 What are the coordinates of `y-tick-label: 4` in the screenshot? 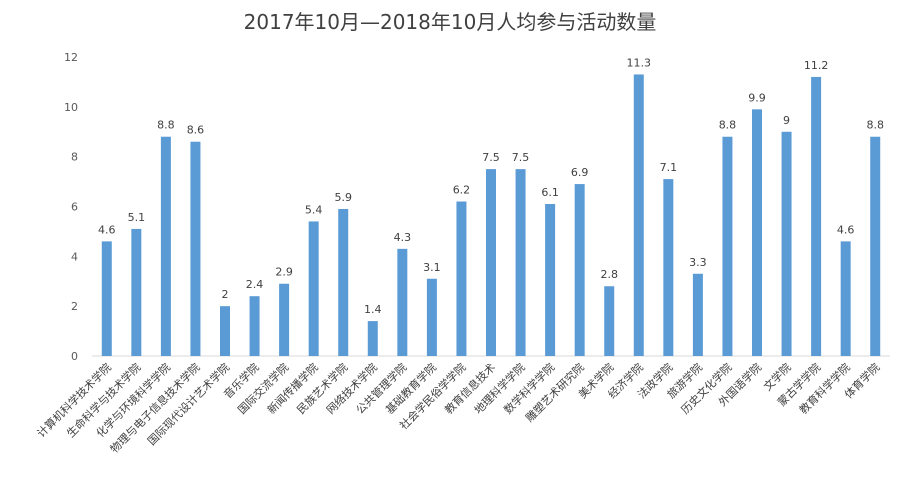 It's located at (74, 256).